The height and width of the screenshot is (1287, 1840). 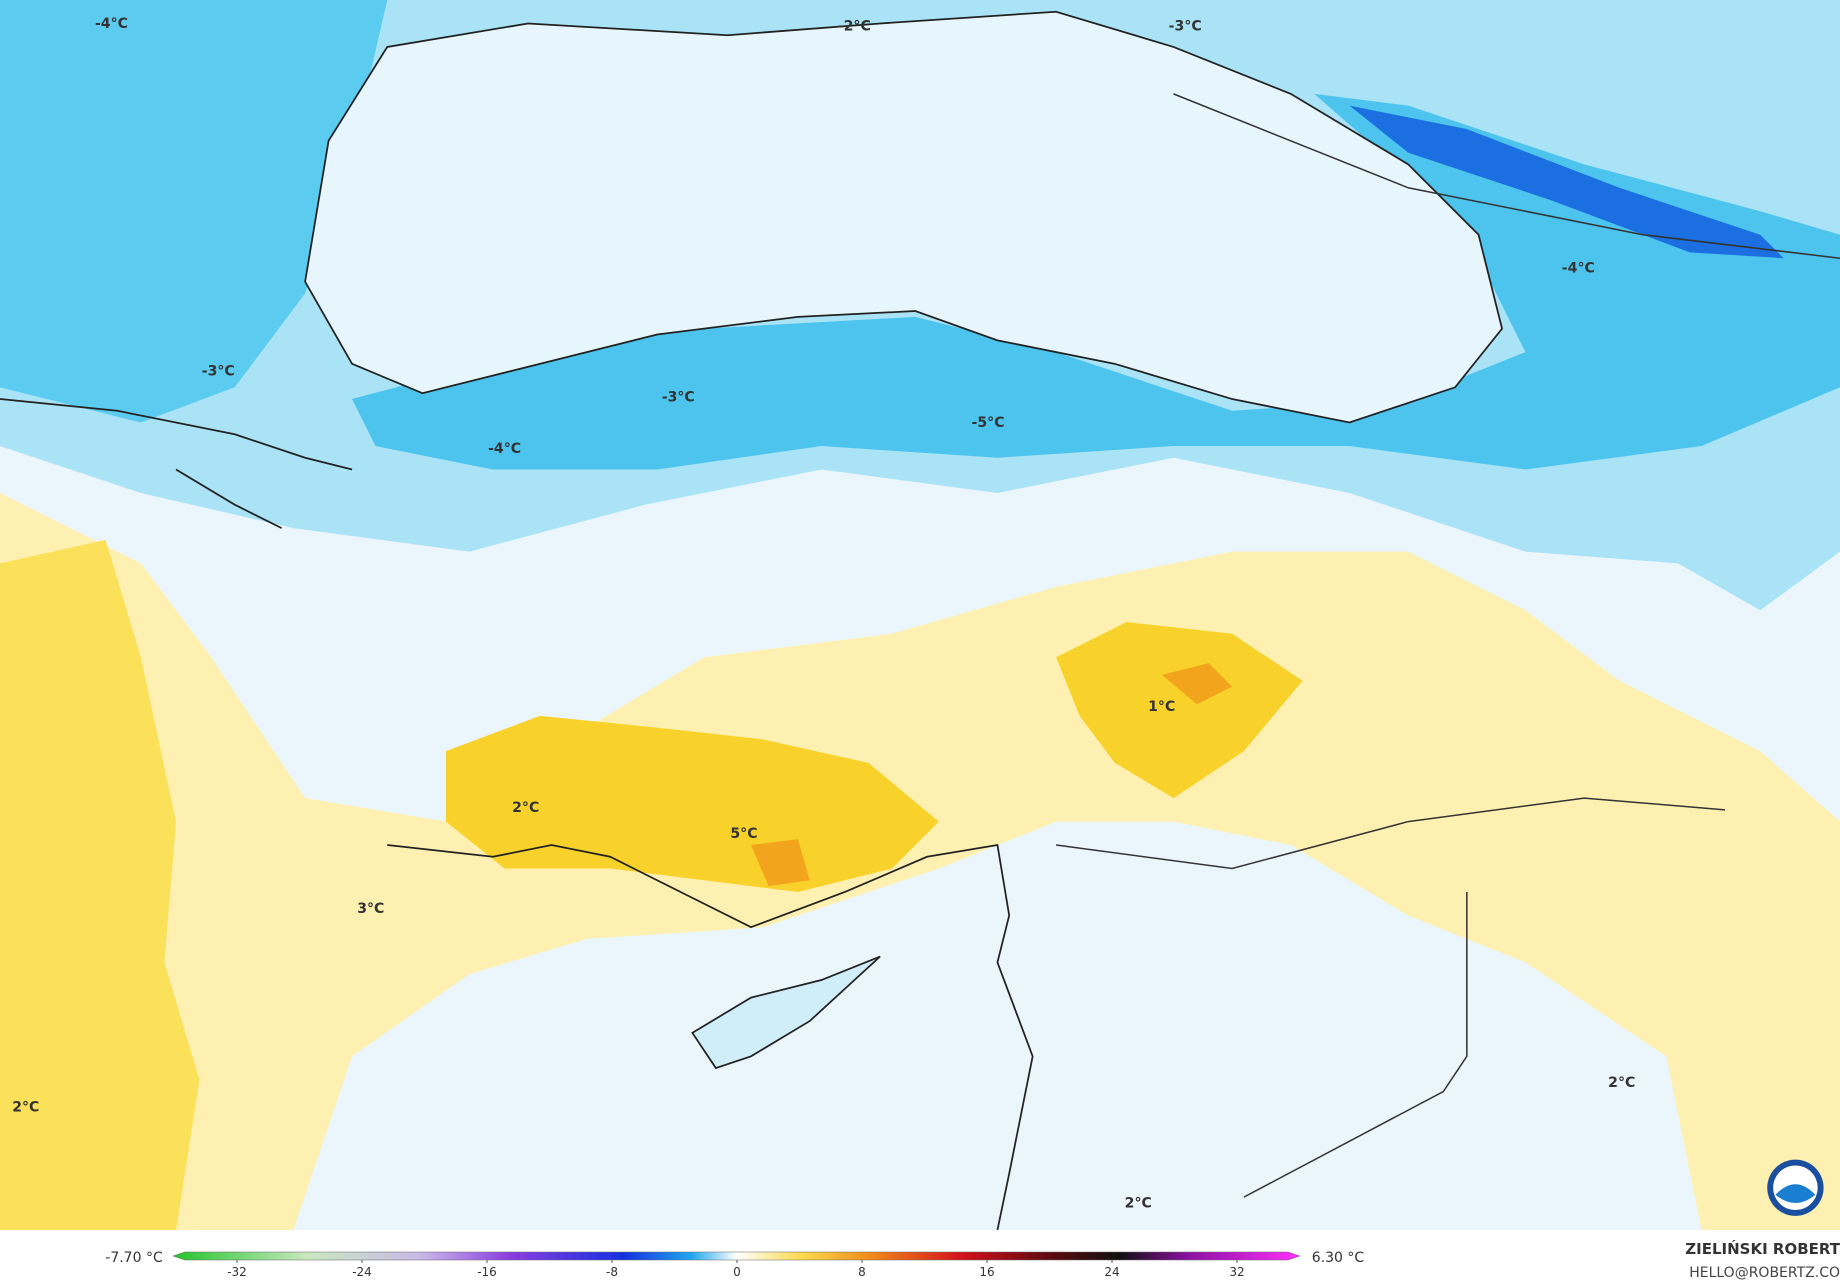 I want to click on color-bar, so click(x=736, y=1256).